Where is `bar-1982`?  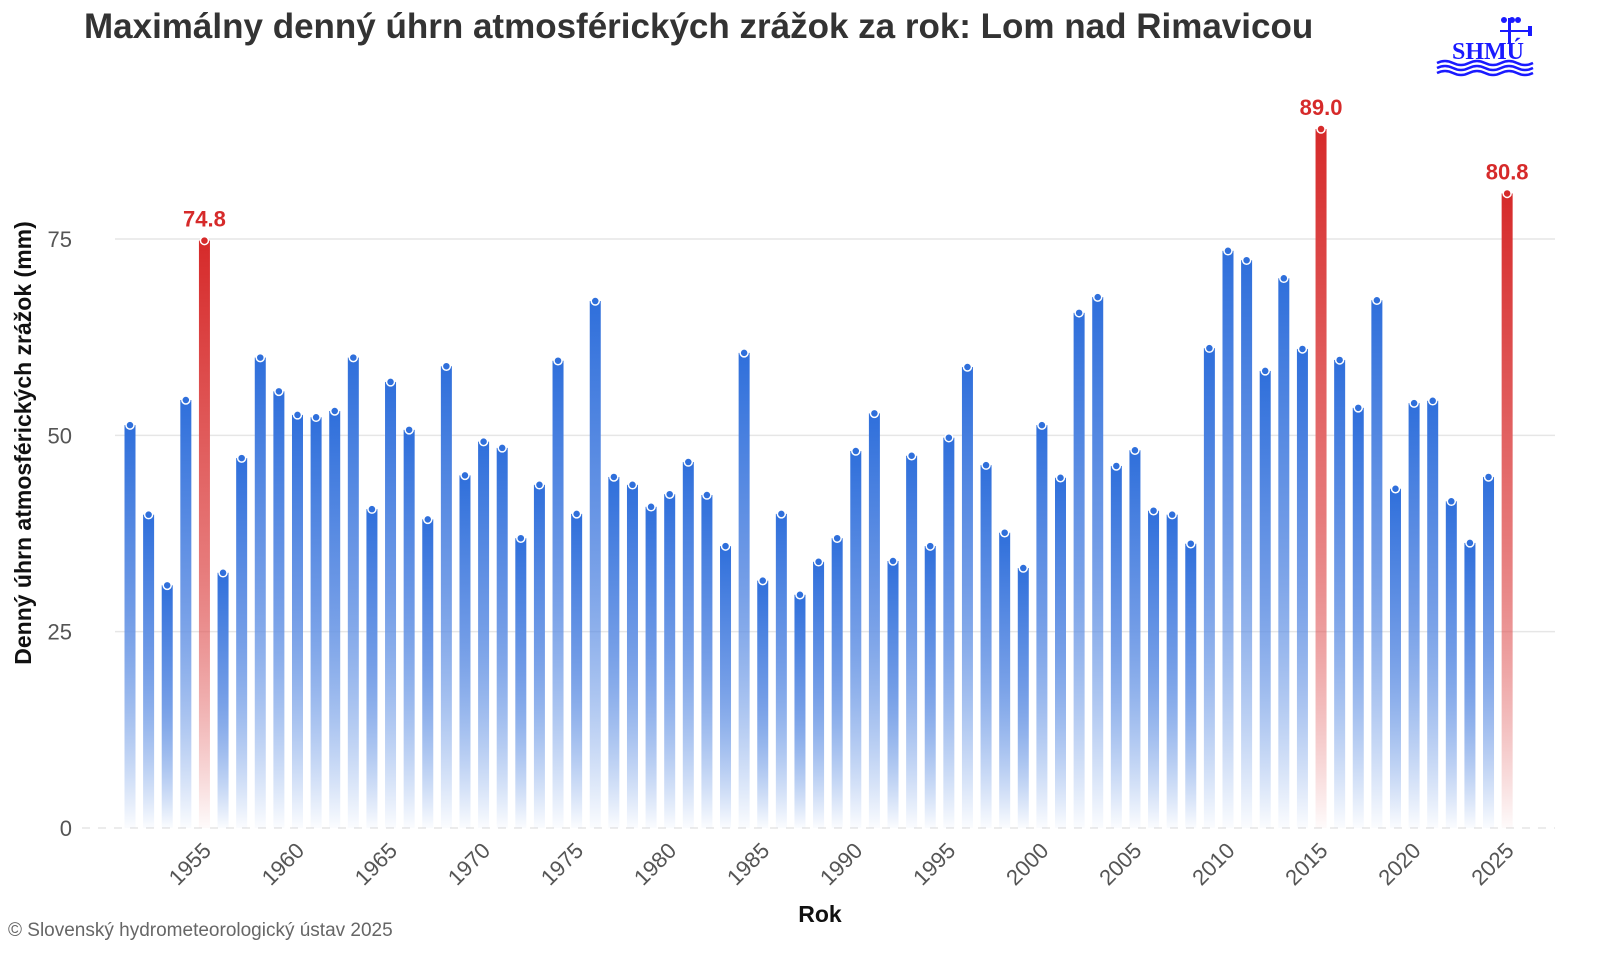
bar-1982 is located at coordinates (707, 661).